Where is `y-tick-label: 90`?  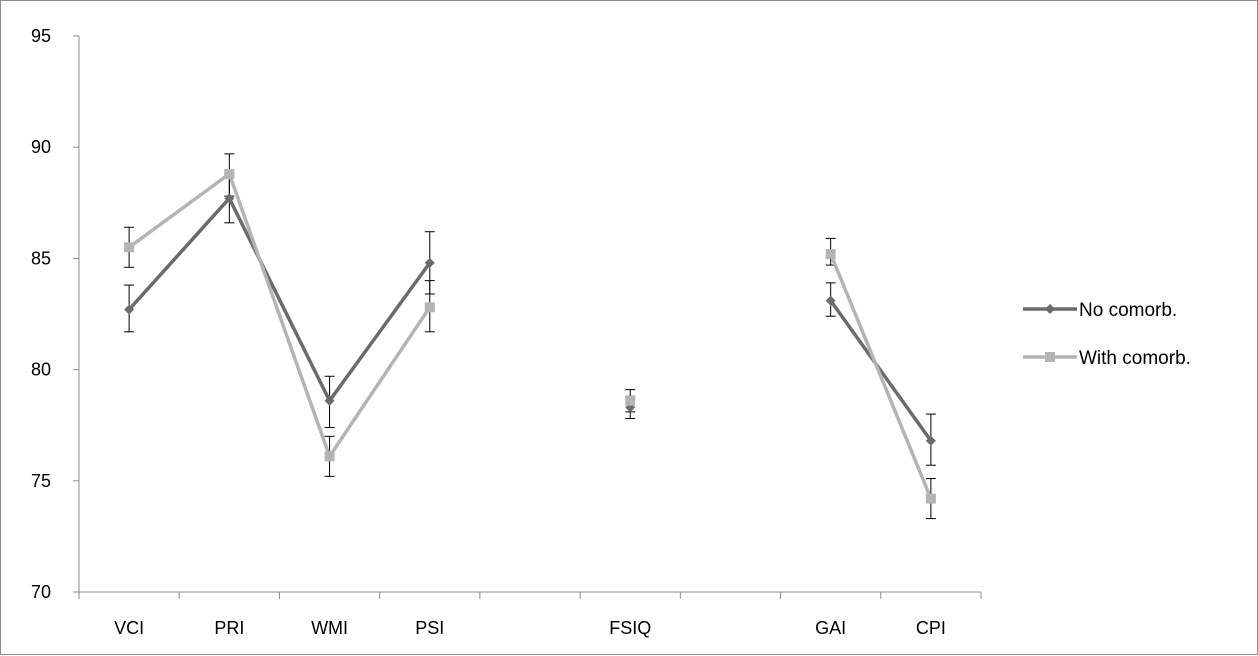 y-tick-label: 90 is located at coordinates (41, 147).